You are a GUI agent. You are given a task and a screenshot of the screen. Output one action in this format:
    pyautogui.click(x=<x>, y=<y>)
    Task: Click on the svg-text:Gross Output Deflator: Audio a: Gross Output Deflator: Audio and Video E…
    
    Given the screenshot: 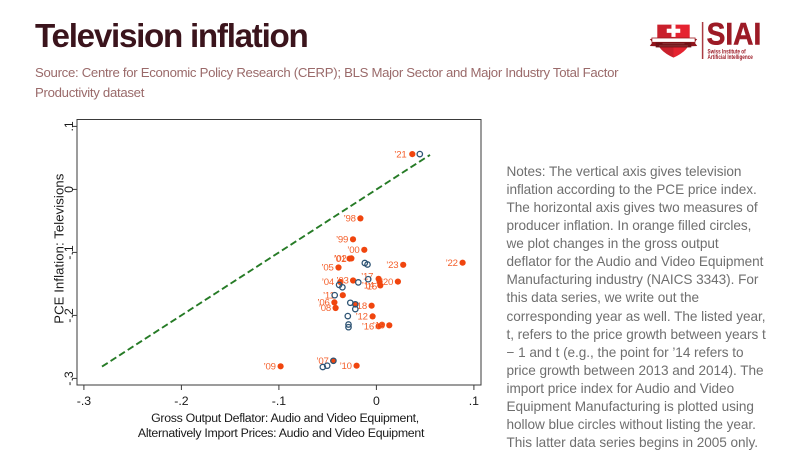 What is the action you would take?
    pyautogui.click(x=285, y=418)
    